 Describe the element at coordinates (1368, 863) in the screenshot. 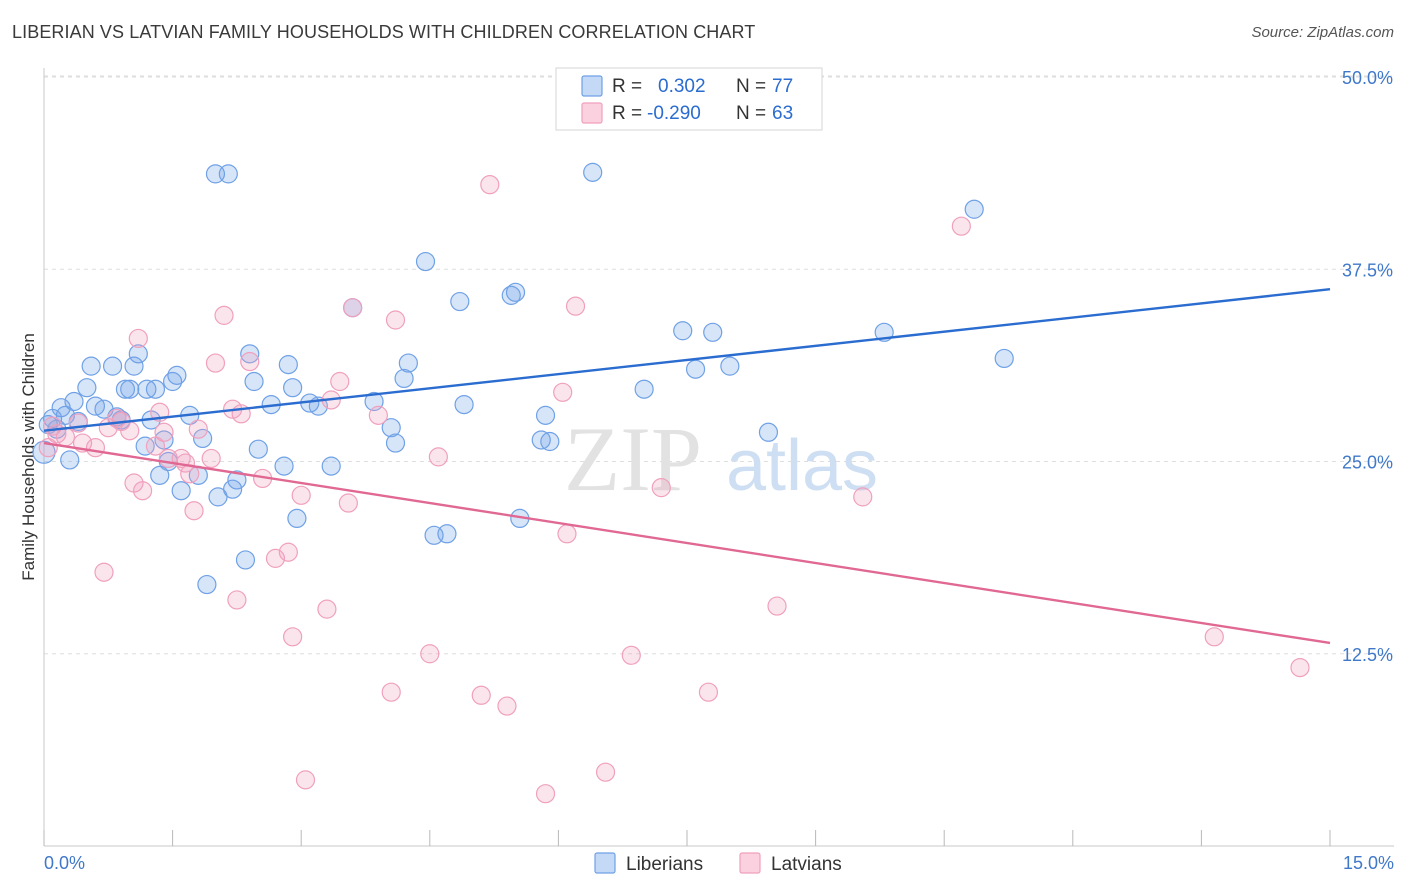

I see `x-tick-label-max: 15.0%` at that location.